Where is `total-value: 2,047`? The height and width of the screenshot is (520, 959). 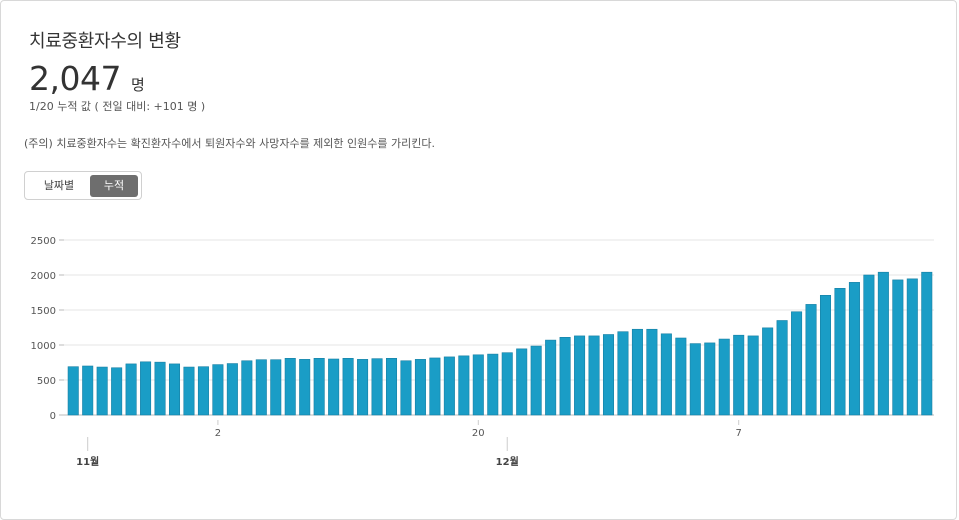 total-value: 2,047 is located at coordinates (75, 78).